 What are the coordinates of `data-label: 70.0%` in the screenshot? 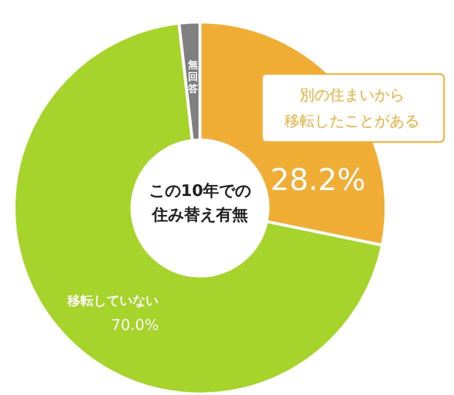 It's located at (135, 325).